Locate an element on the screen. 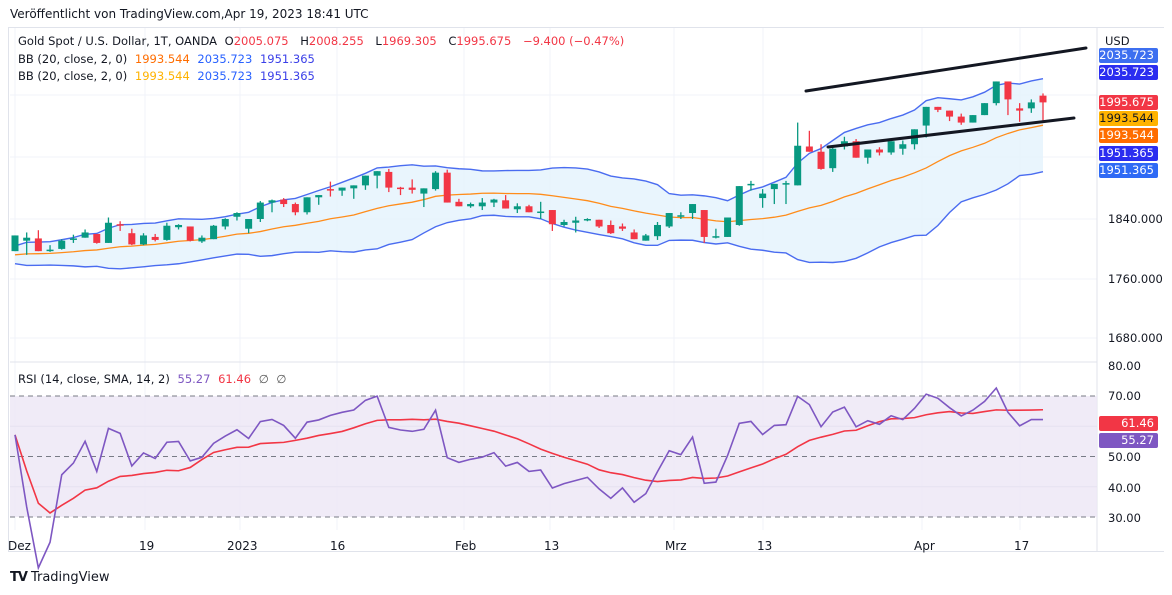  time-tick: 2023 is located at coordinates (242, 546).